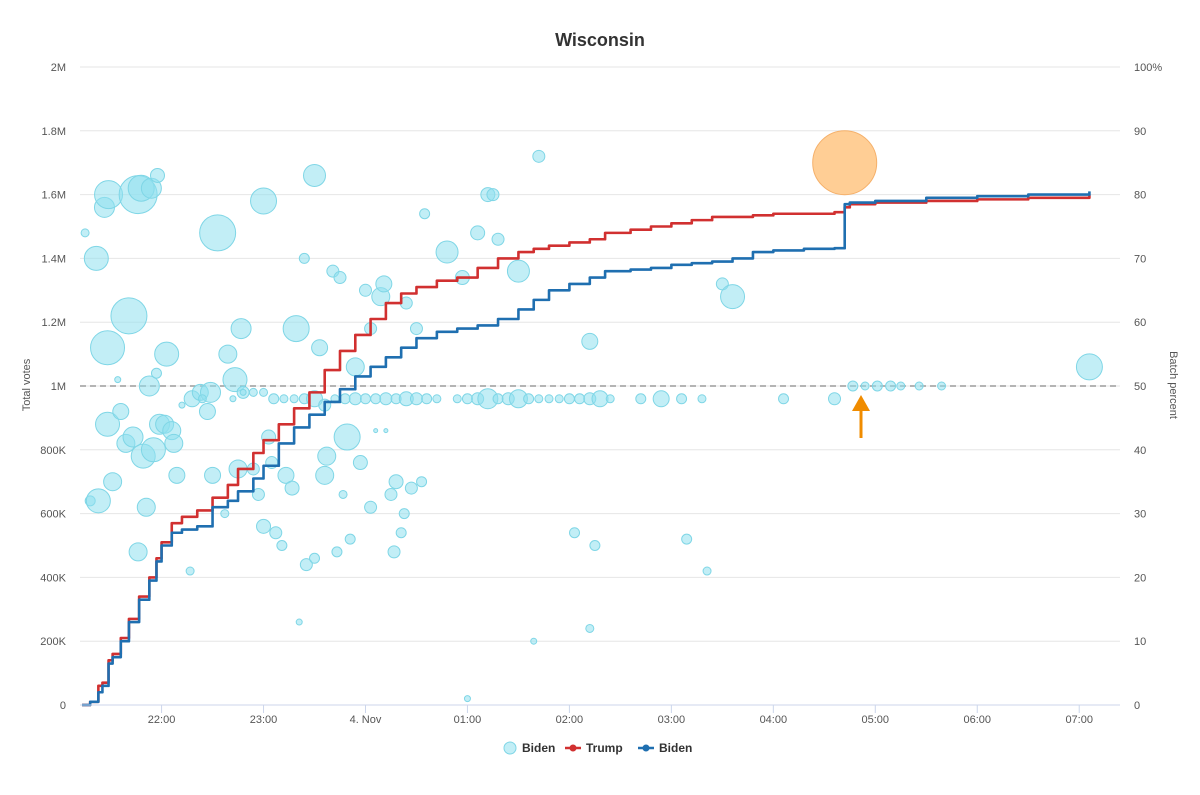  I want to click on x-tick-label: 01:00, so click(468, 720).